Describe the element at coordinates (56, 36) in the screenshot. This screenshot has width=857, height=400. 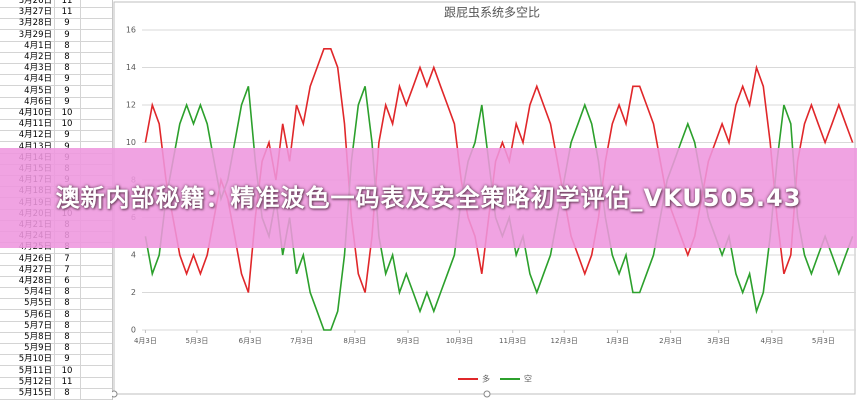
I see `sheet-row: 3月29日 9` at that location.